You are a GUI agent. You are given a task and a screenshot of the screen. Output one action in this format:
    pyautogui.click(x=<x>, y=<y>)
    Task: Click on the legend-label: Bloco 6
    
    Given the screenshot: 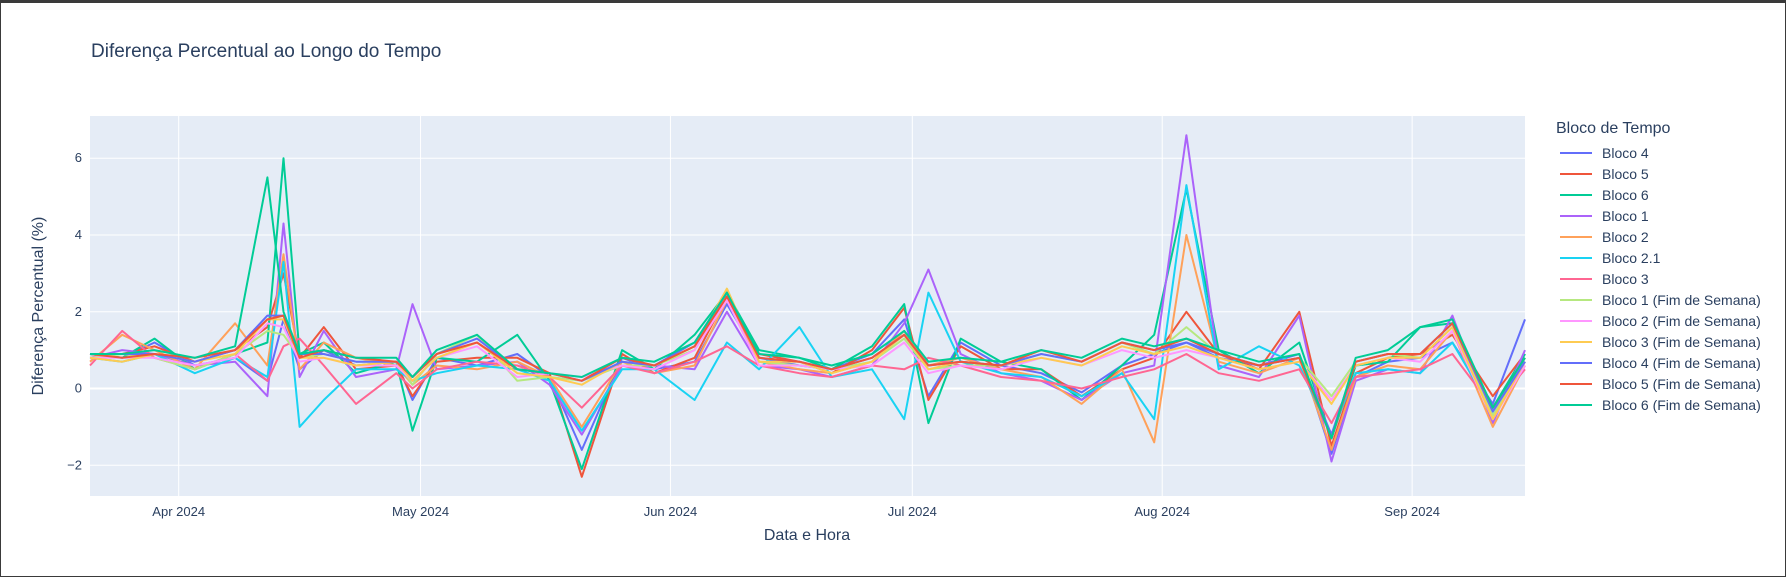 What is the action you would take?
    pyautogui.click(x=1625, y=194)
    